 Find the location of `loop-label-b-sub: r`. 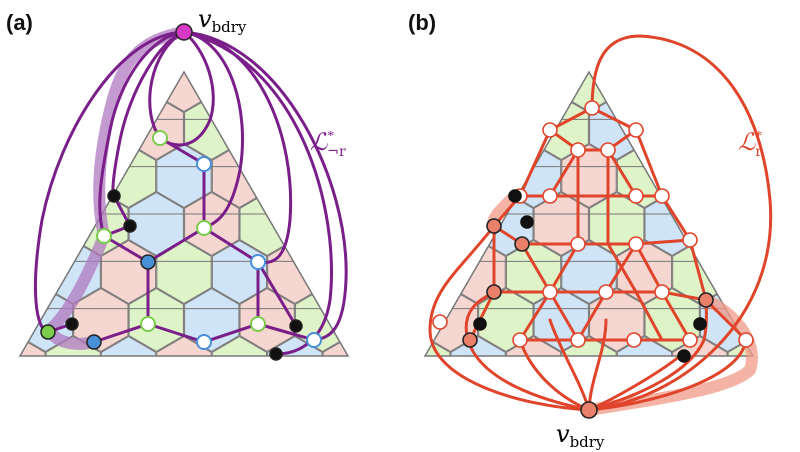

loop-label-b-sub: r is located at coordinates (758, 152).